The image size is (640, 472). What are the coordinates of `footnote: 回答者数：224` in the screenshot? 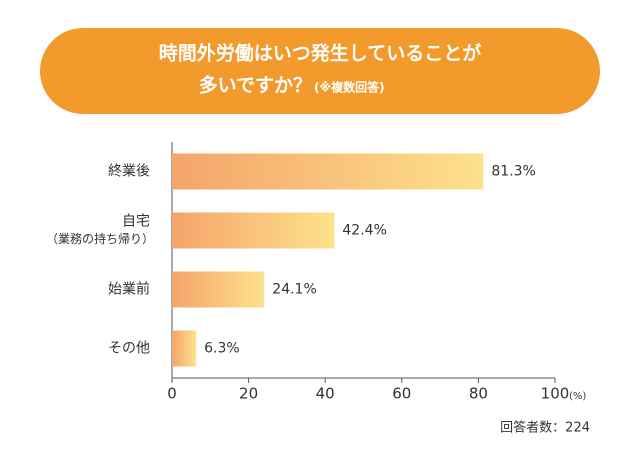 It's located at (545, 428).